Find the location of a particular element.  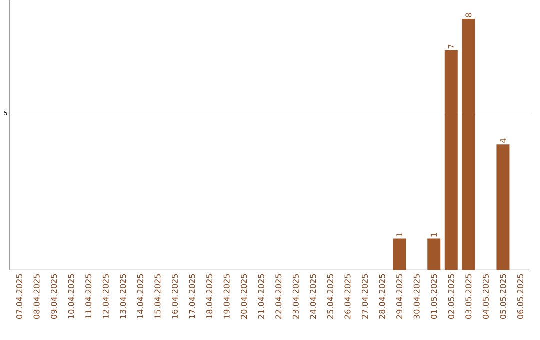

x-tick-label: 11.04.2025 is located at coordinates (89, 296).